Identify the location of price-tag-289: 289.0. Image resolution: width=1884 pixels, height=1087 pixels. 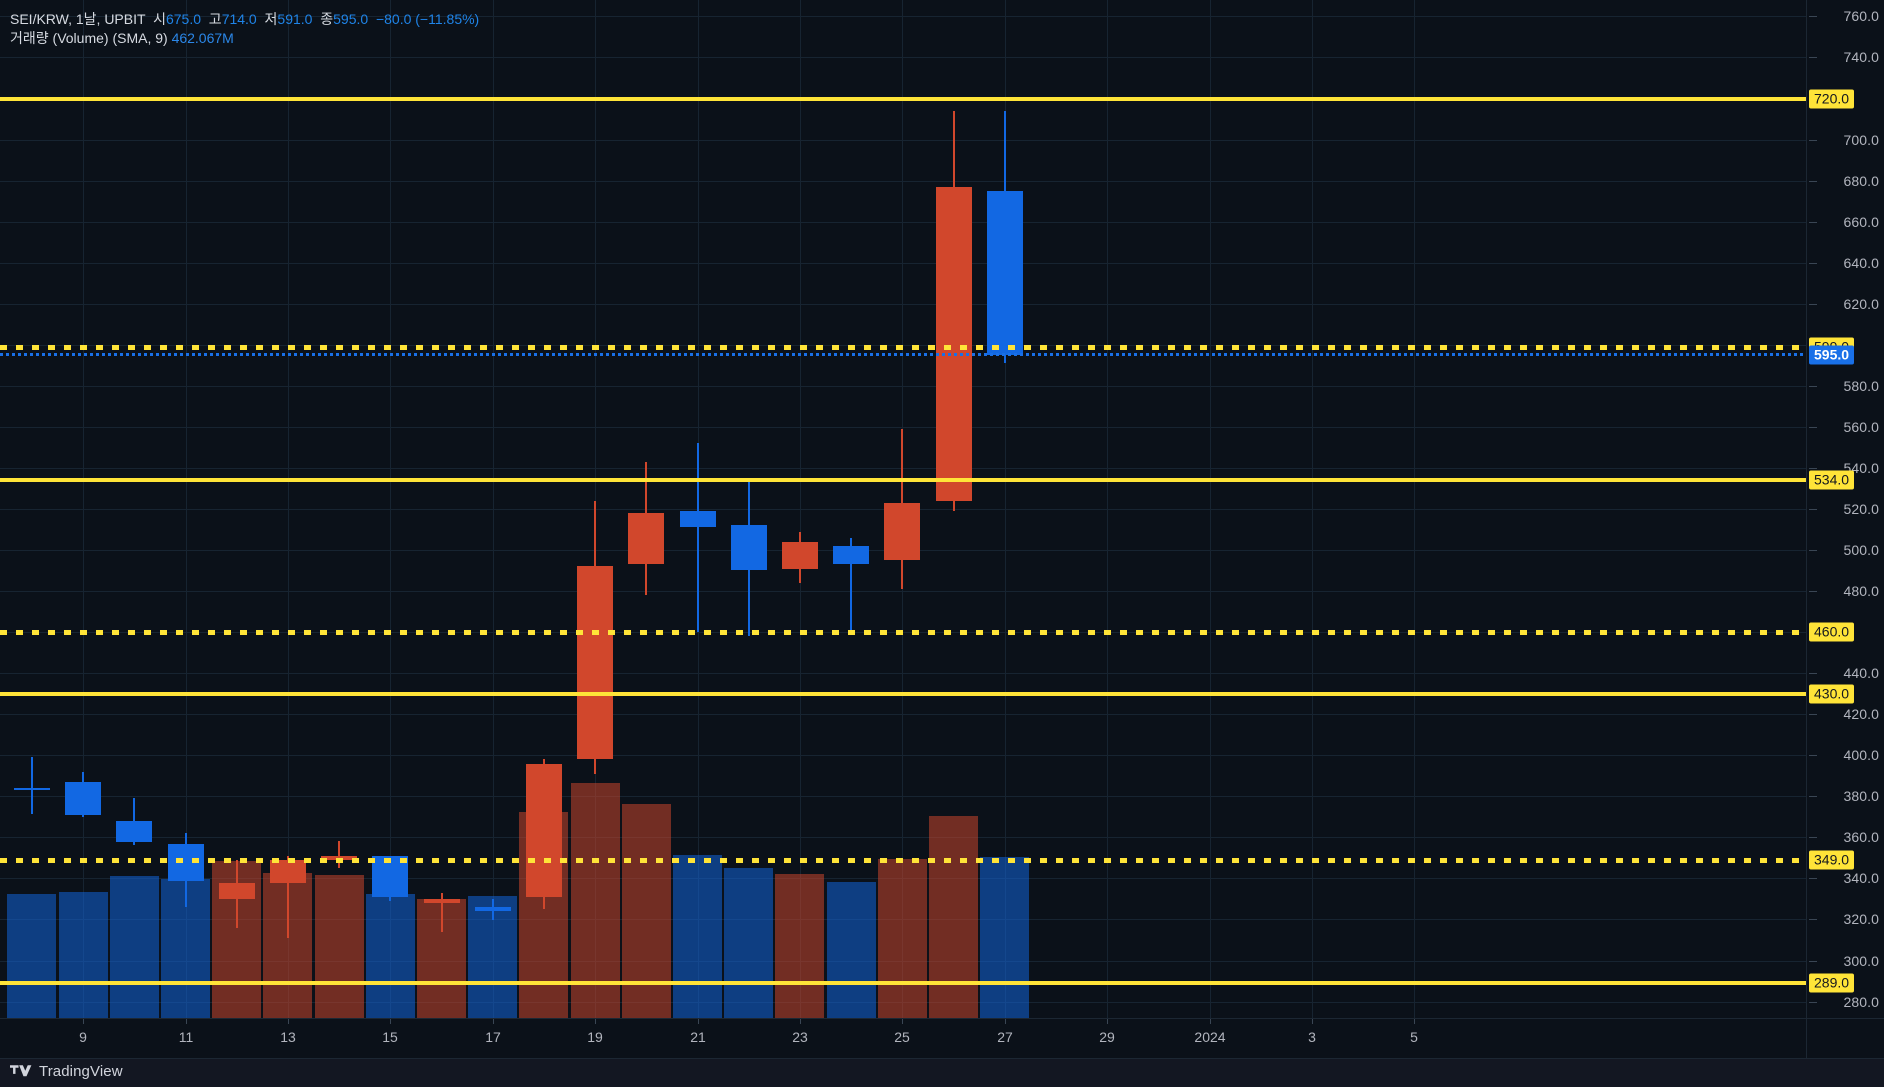
(1832, 983).